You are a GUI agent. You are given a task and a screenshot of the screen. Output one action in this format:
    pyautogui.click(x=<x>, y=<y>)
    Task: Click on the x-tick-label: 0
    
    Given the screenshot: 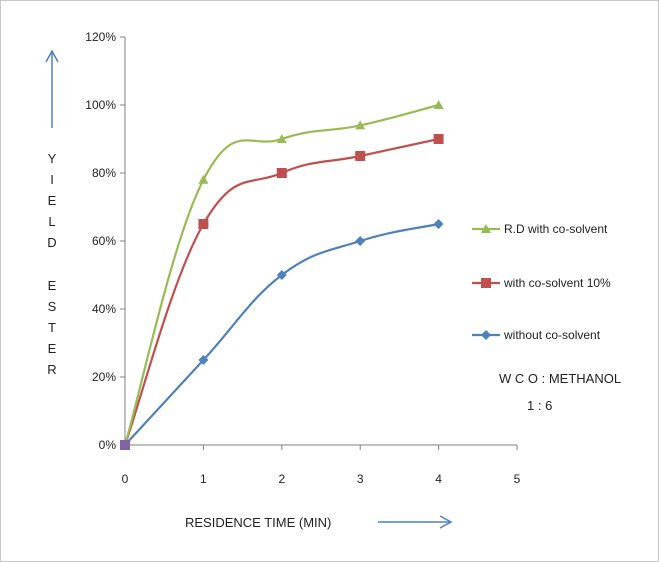 What is the action you would take?
    pyautogui.click(x=125, y=479)
    